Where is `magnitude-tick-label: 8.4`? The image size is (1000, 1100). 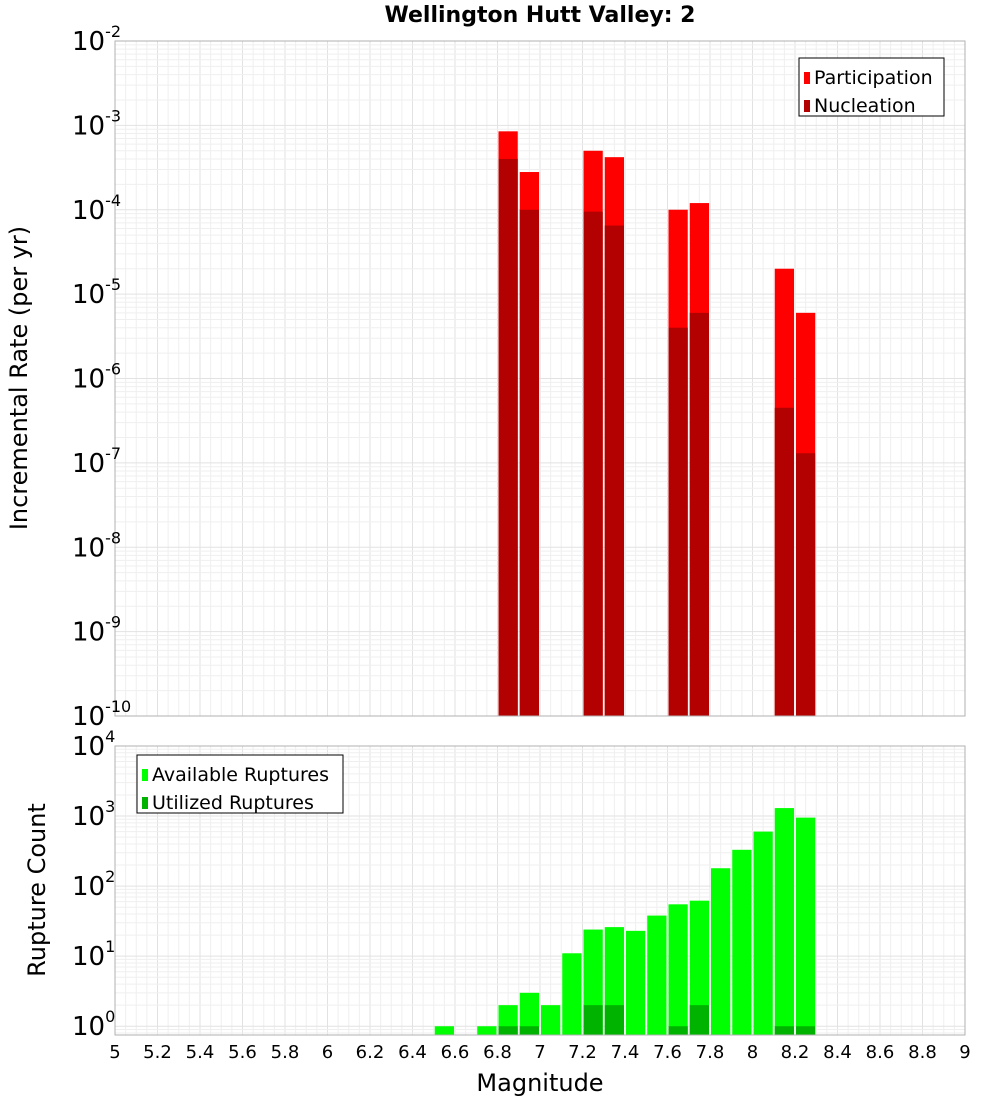
magnitude-tick-label: 8.4 is located at coordinates (837, 1052).